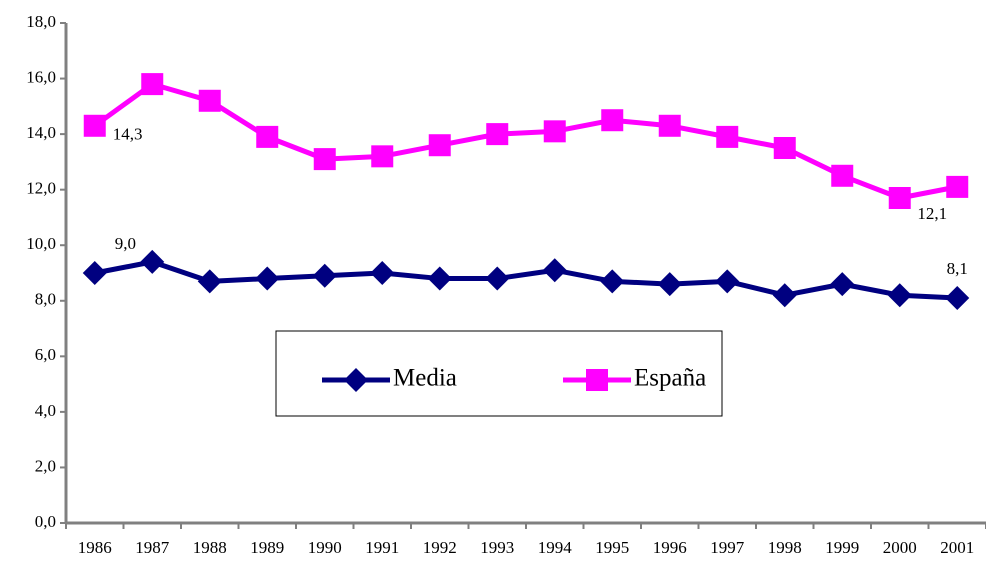  What do you see at coordinates (425, 378) in the screenshot?
I see `legend-label: Media` at bounding box center [425, 378].